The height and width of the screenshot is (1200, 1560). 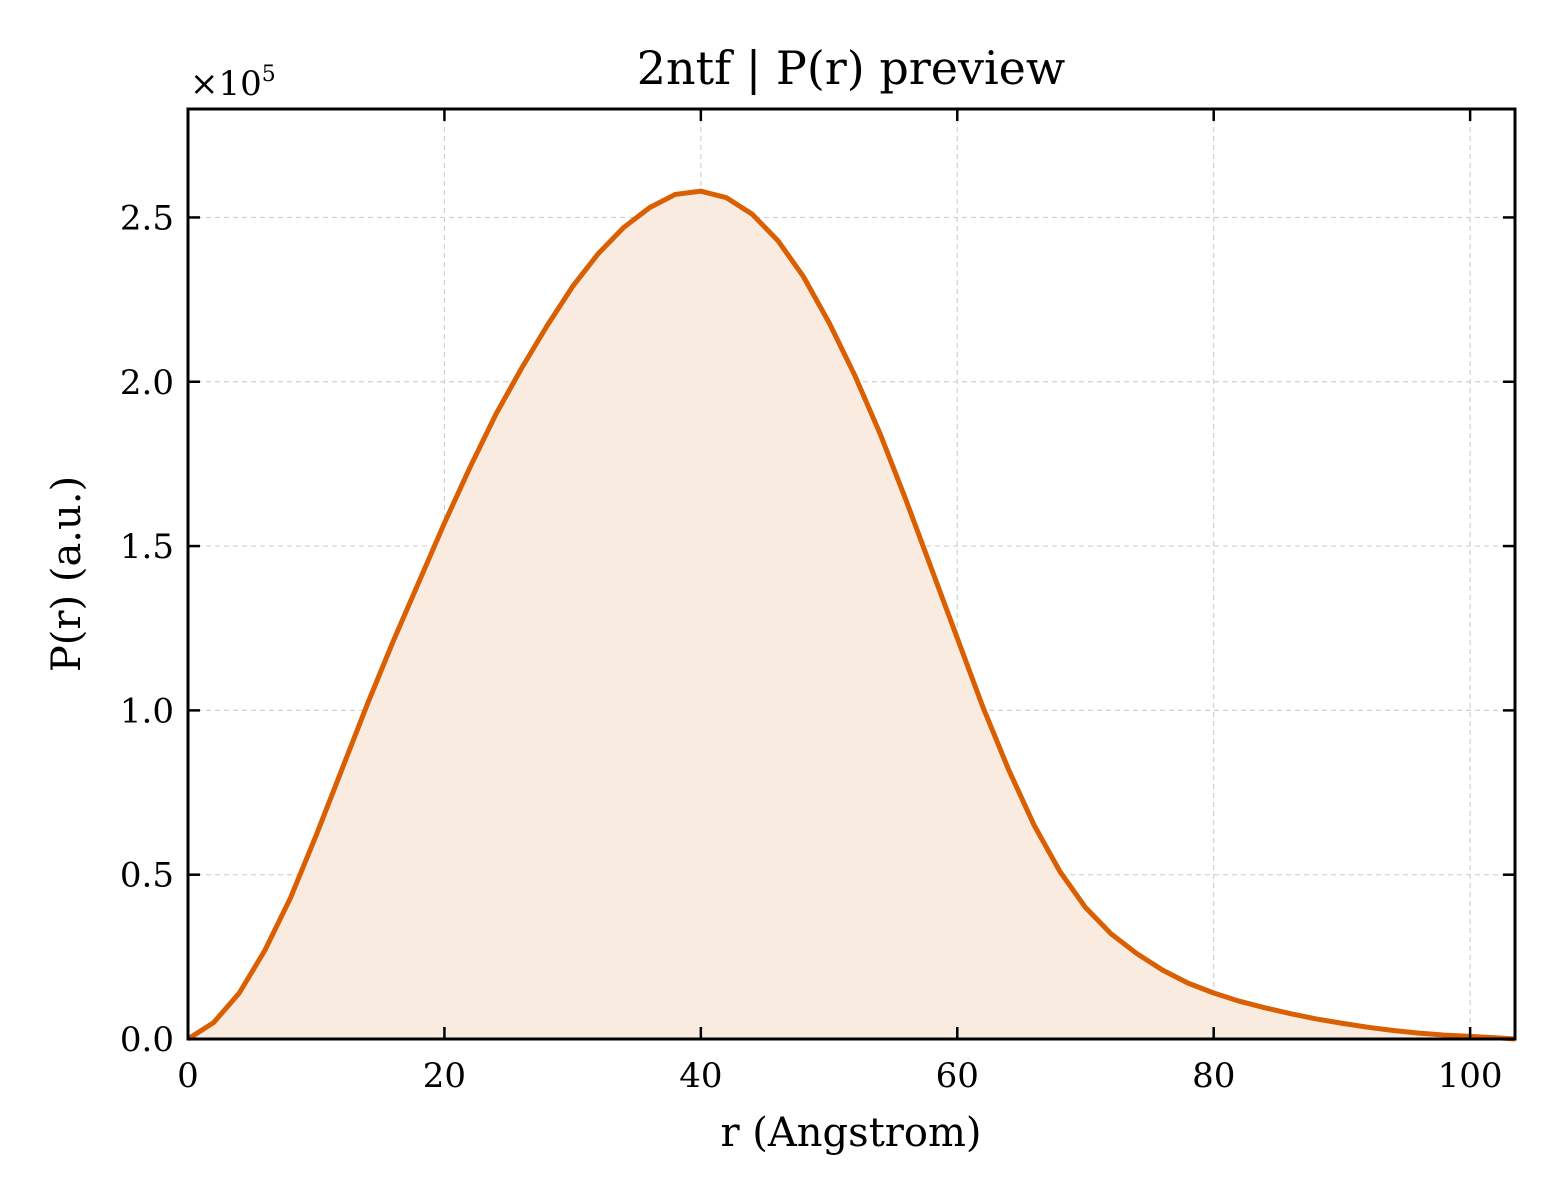 I want to click on y-multiplier: ×105, so click(x=233, y=83).